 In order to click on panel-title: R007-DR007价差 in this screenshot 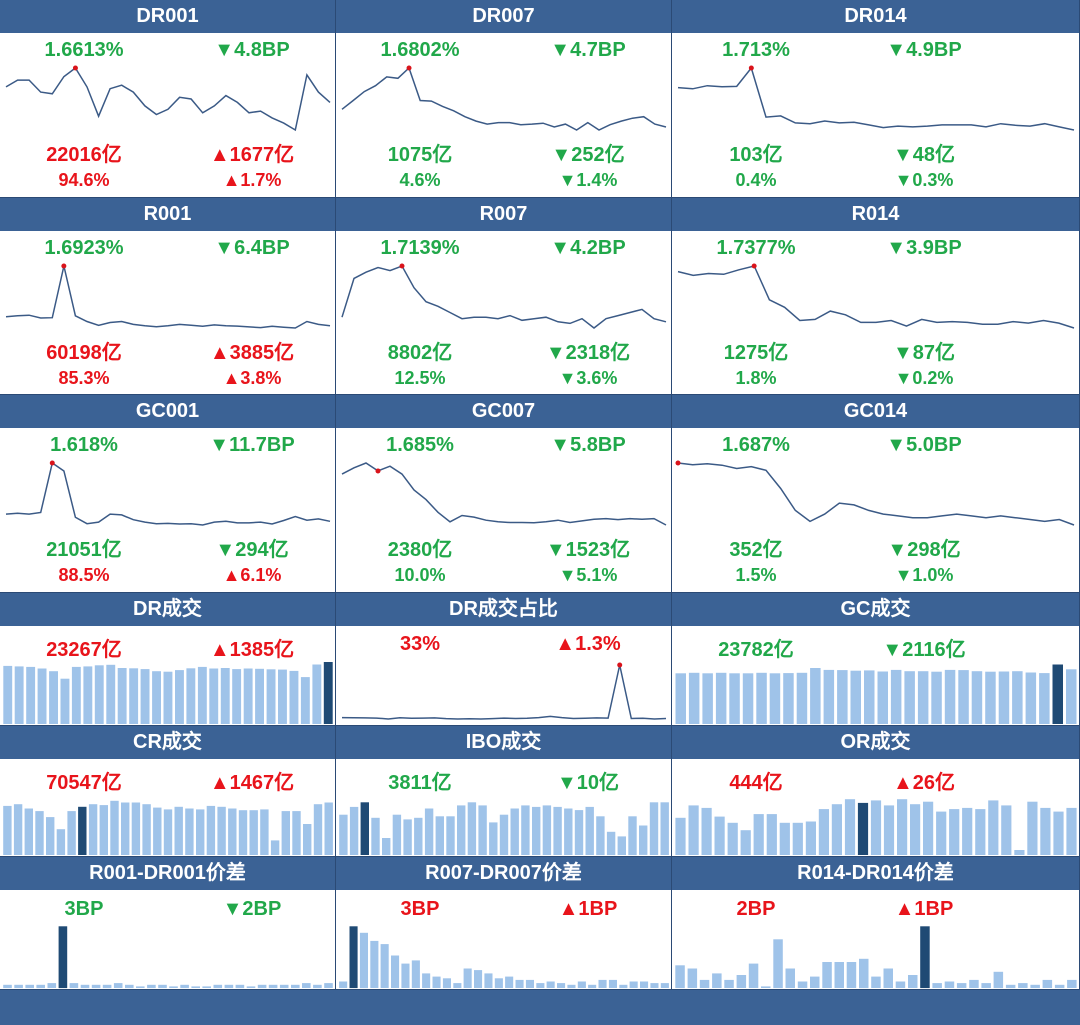, I will do `click(503, 873)`.